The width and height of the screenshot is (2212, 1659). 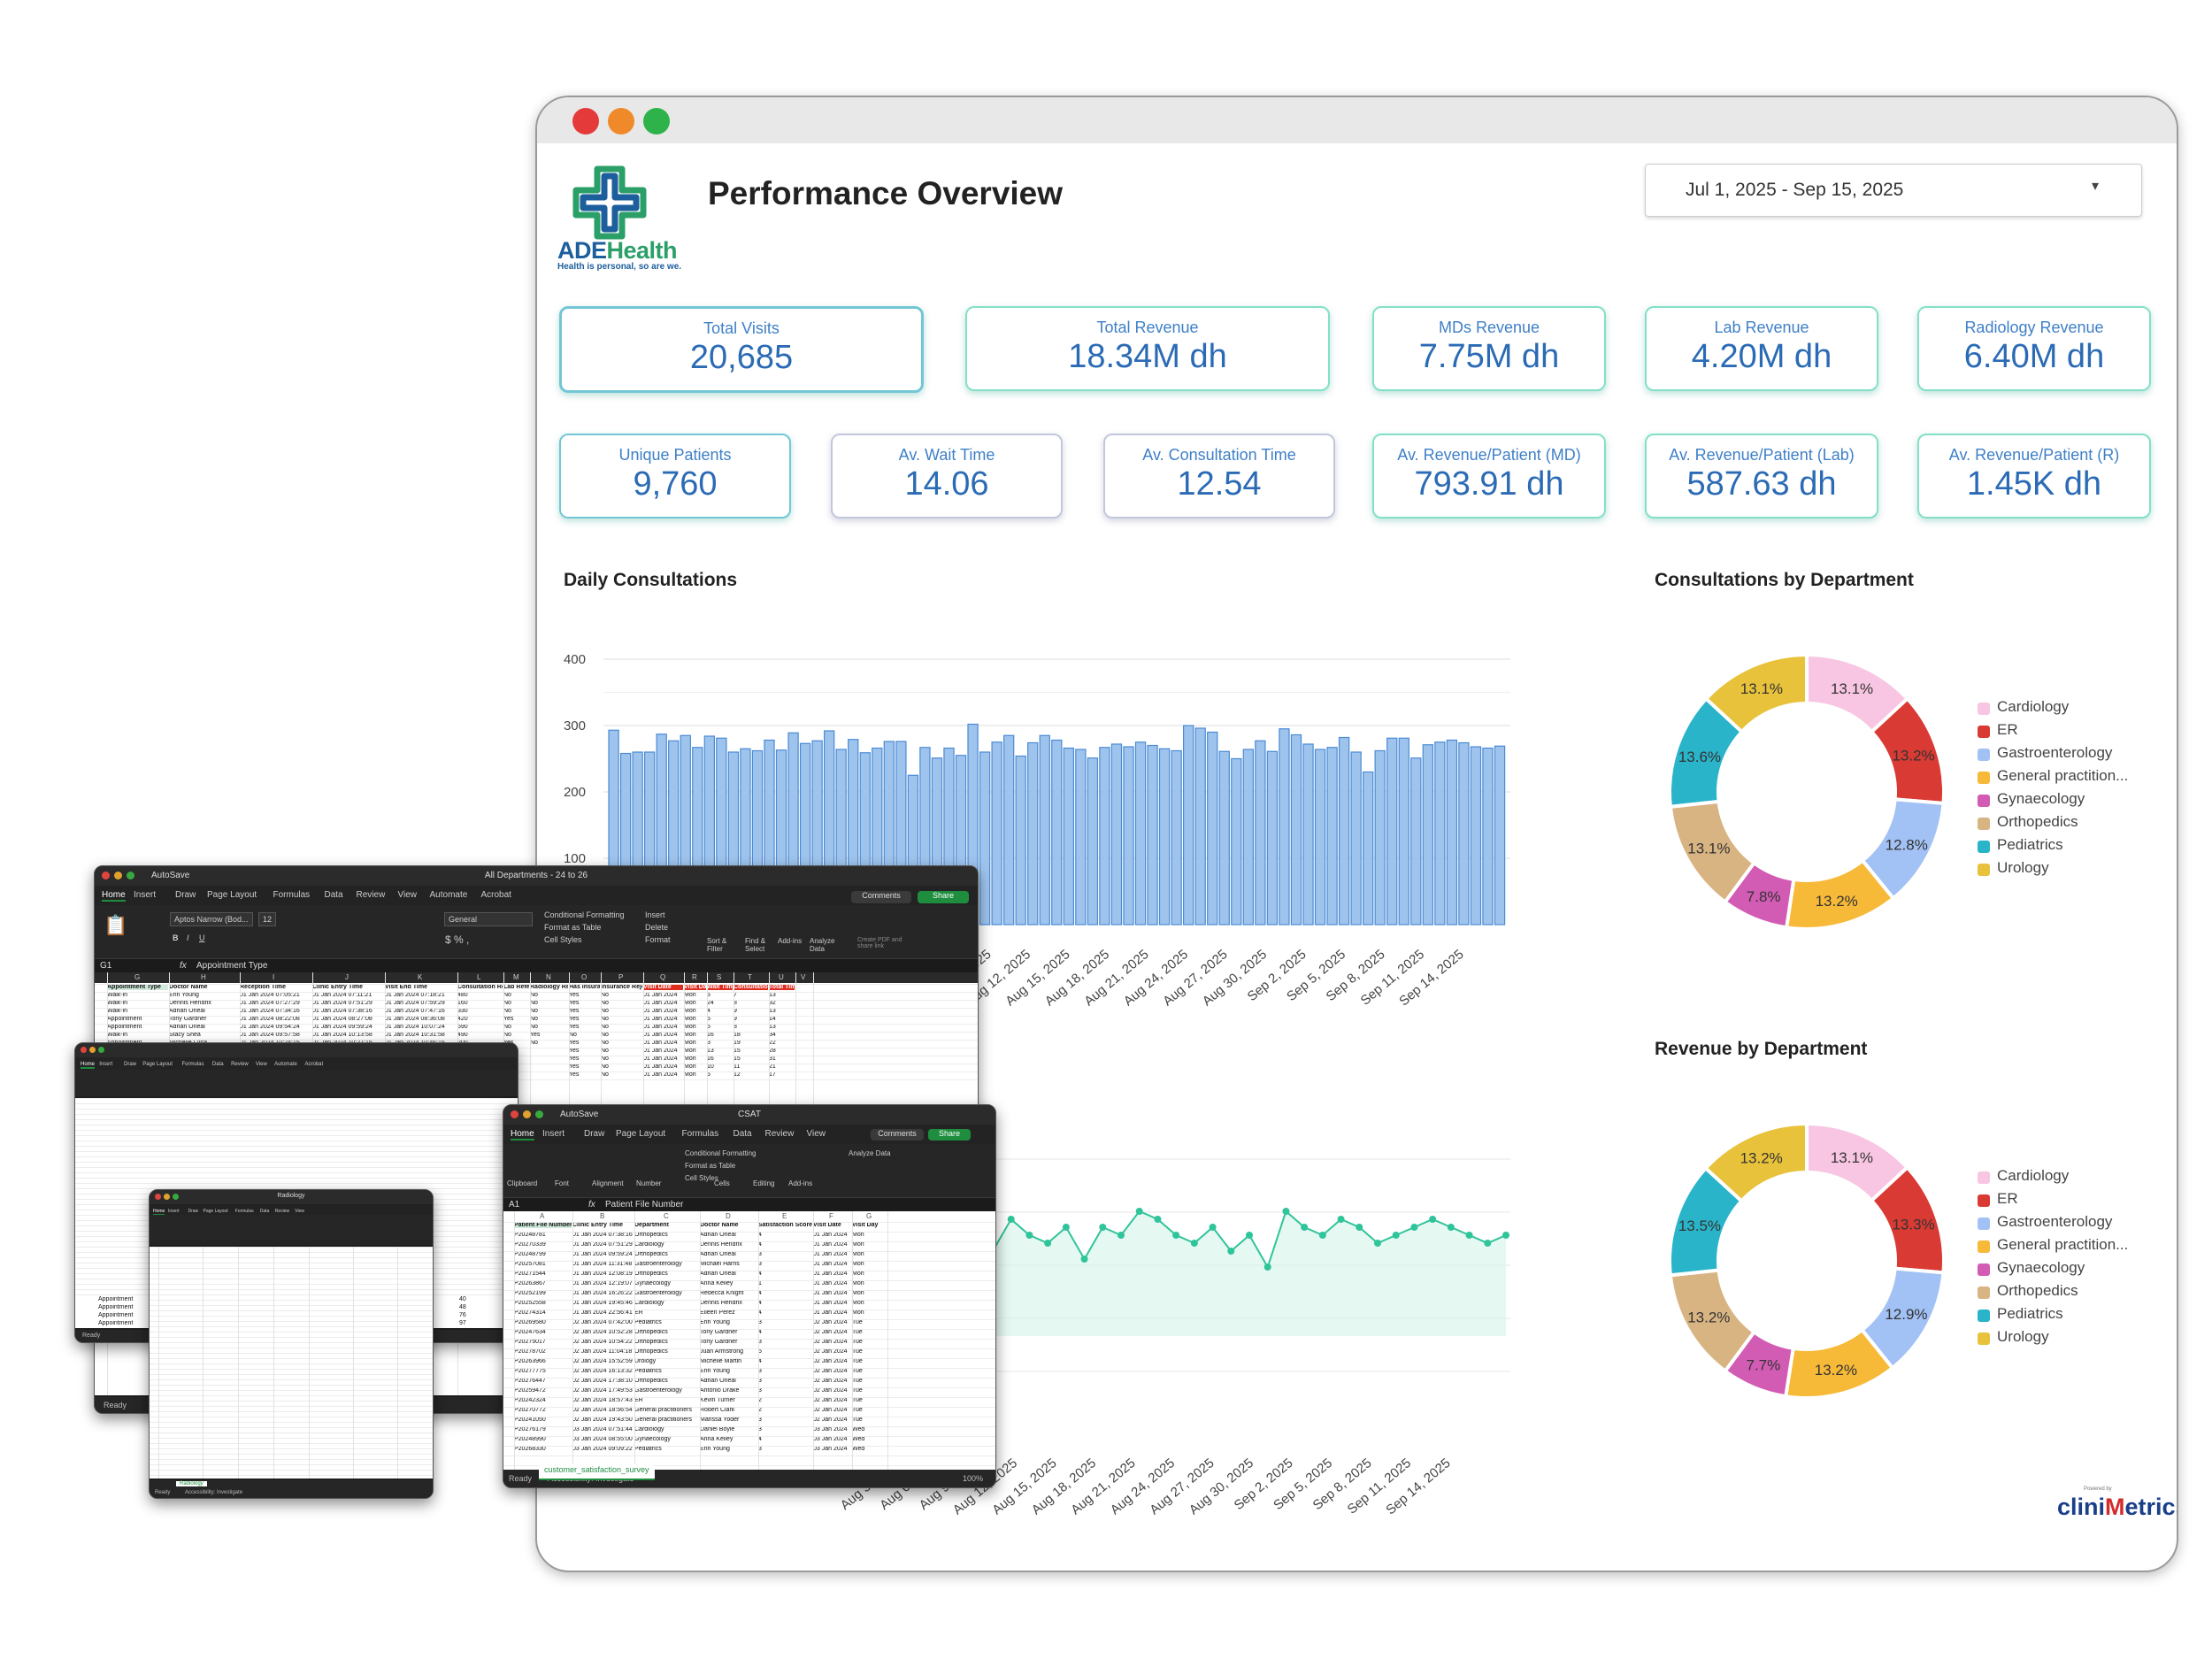 What do you see at coordinates (415, 995) in the screenshot?
I see `table-cell: 01 Jan 2024 07:18:21` at bounding box center [415, 995].